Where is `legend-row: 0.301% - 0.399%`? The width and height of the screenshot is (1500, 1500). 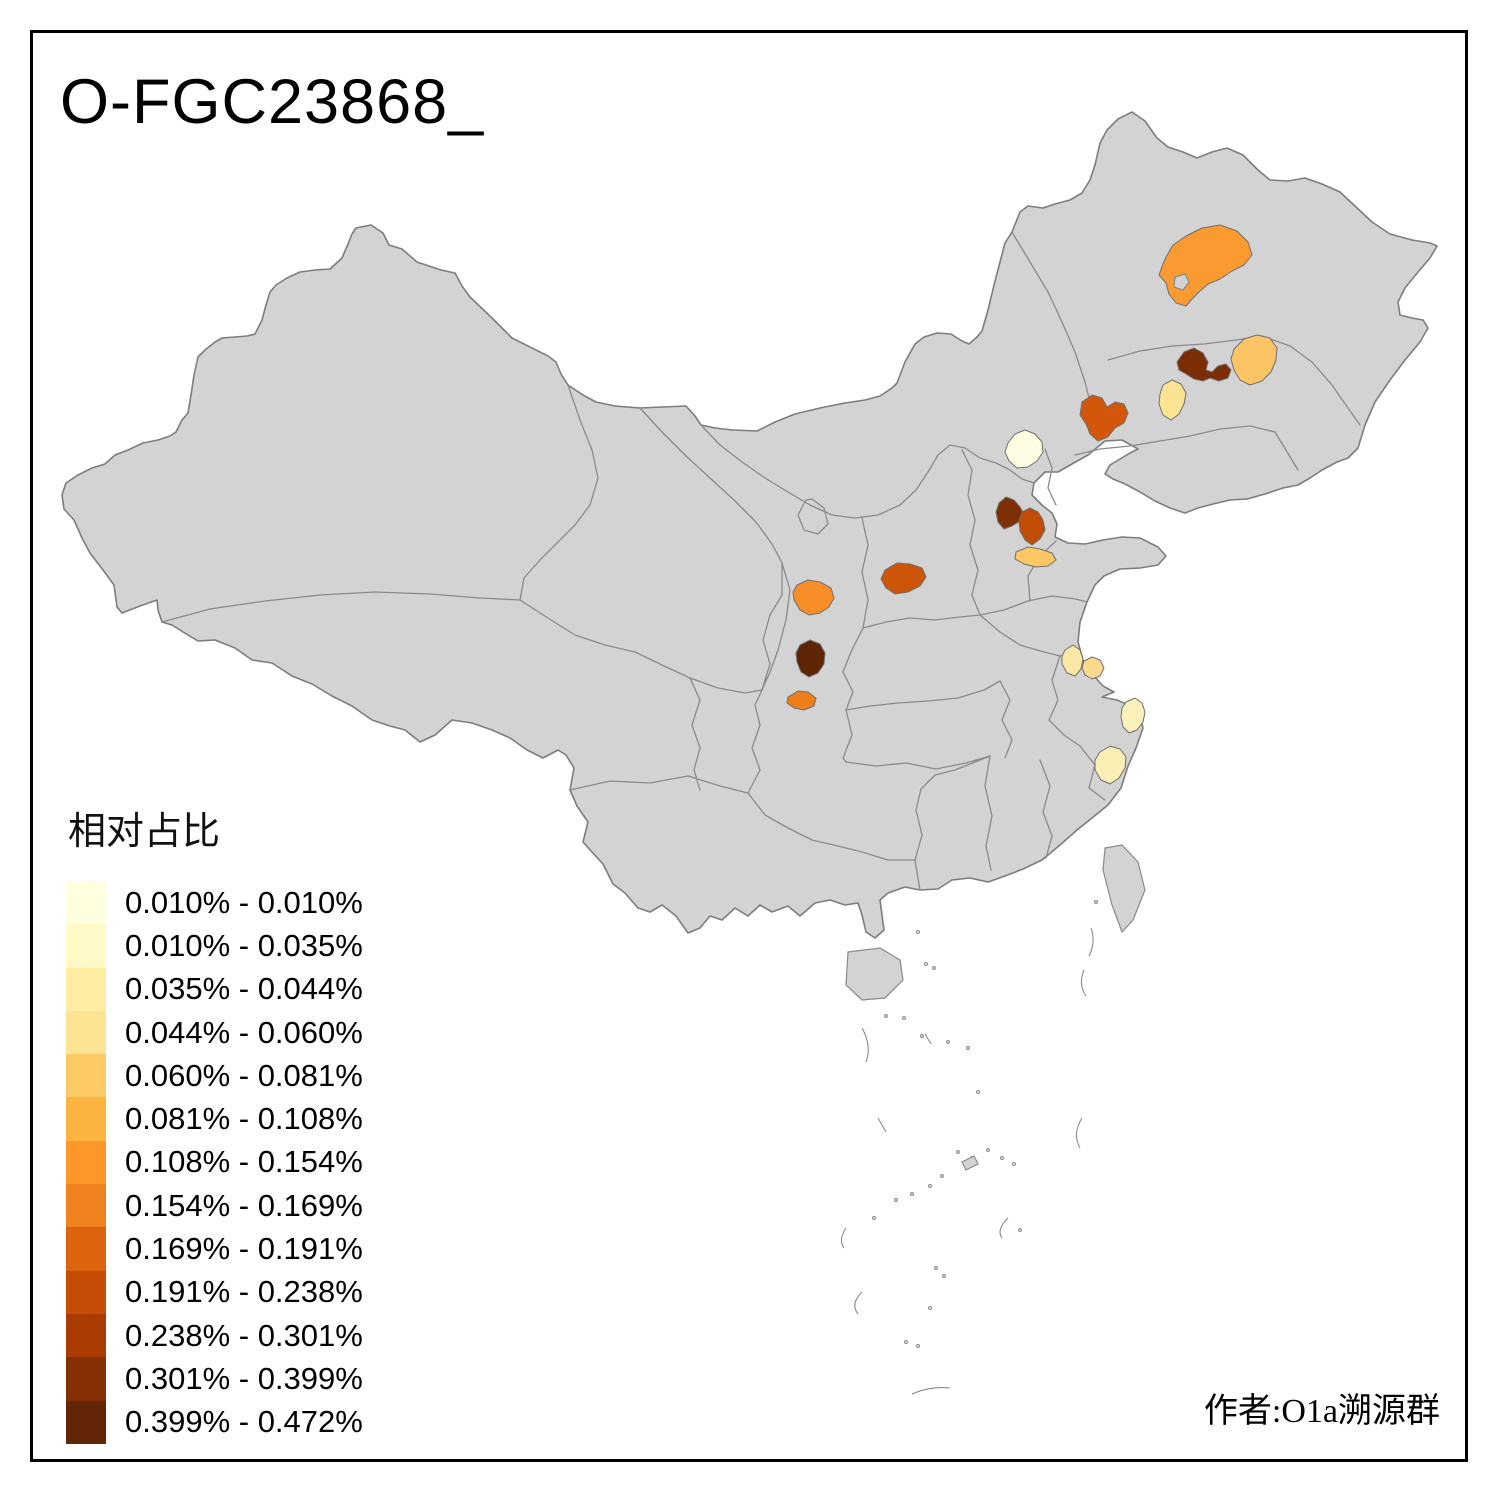
legend-row: 0.301% - 0.399% is located at coordinates (214, 1379).